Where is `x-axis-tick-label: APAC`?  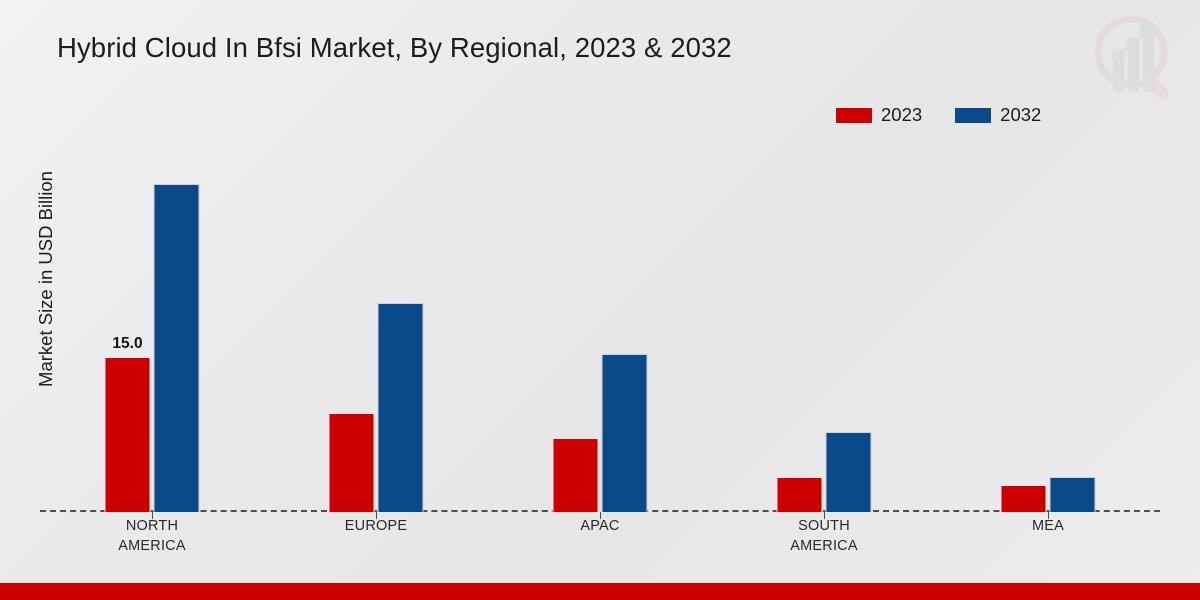
x-axis-tick-label: APAC is located at coordinates (600, 526).